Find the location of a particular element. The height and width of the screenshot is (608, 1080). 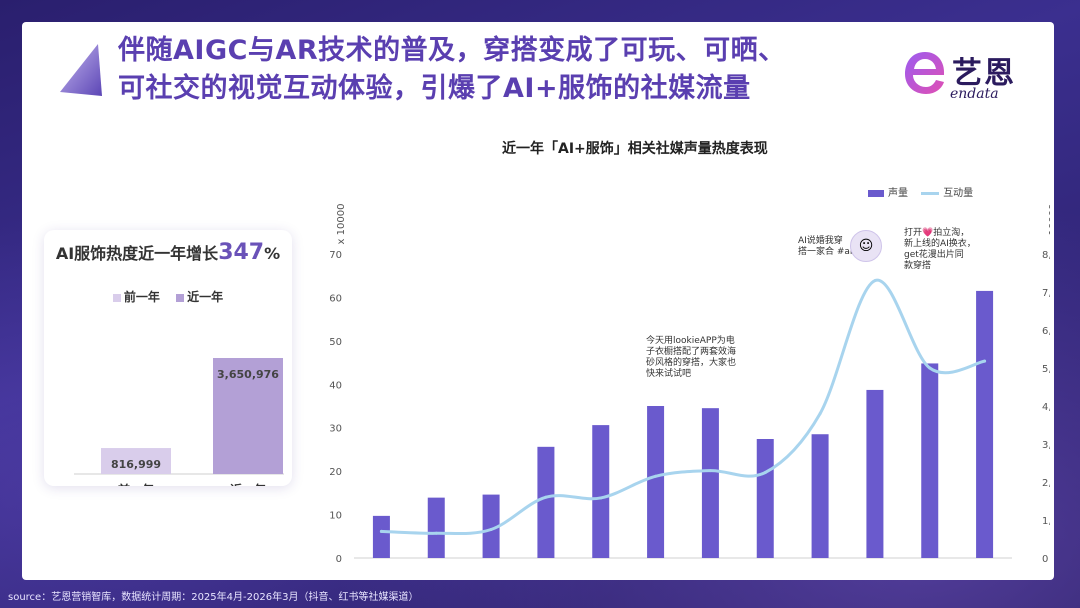

comparison-category-label: 近一年 is located at coordinates (248, 484).